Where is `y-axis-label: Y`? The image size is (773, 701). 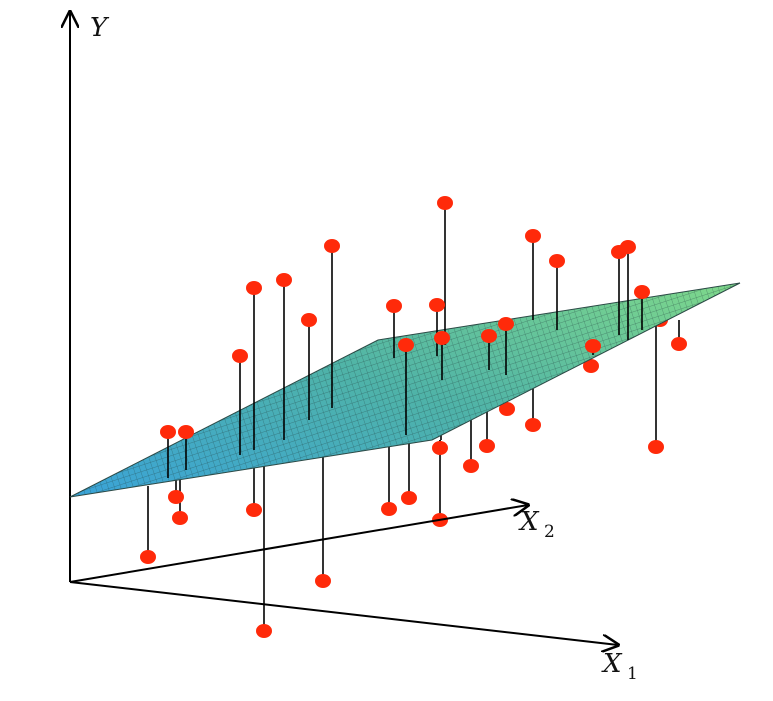
y-axis-label: Y is located at coordinates (100, 28).